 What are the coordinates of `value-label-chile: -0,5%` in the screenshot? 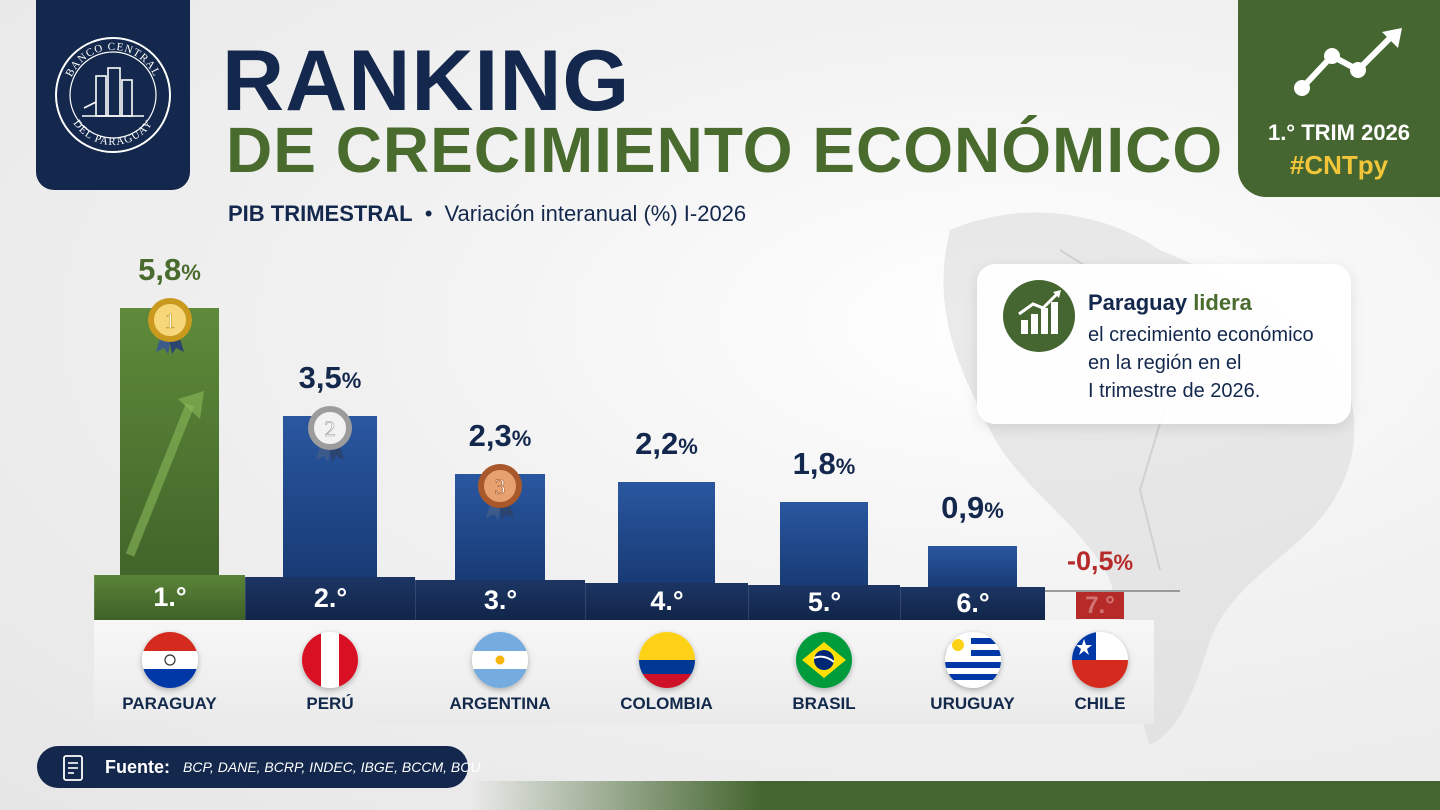 It's located at (1100, 561).